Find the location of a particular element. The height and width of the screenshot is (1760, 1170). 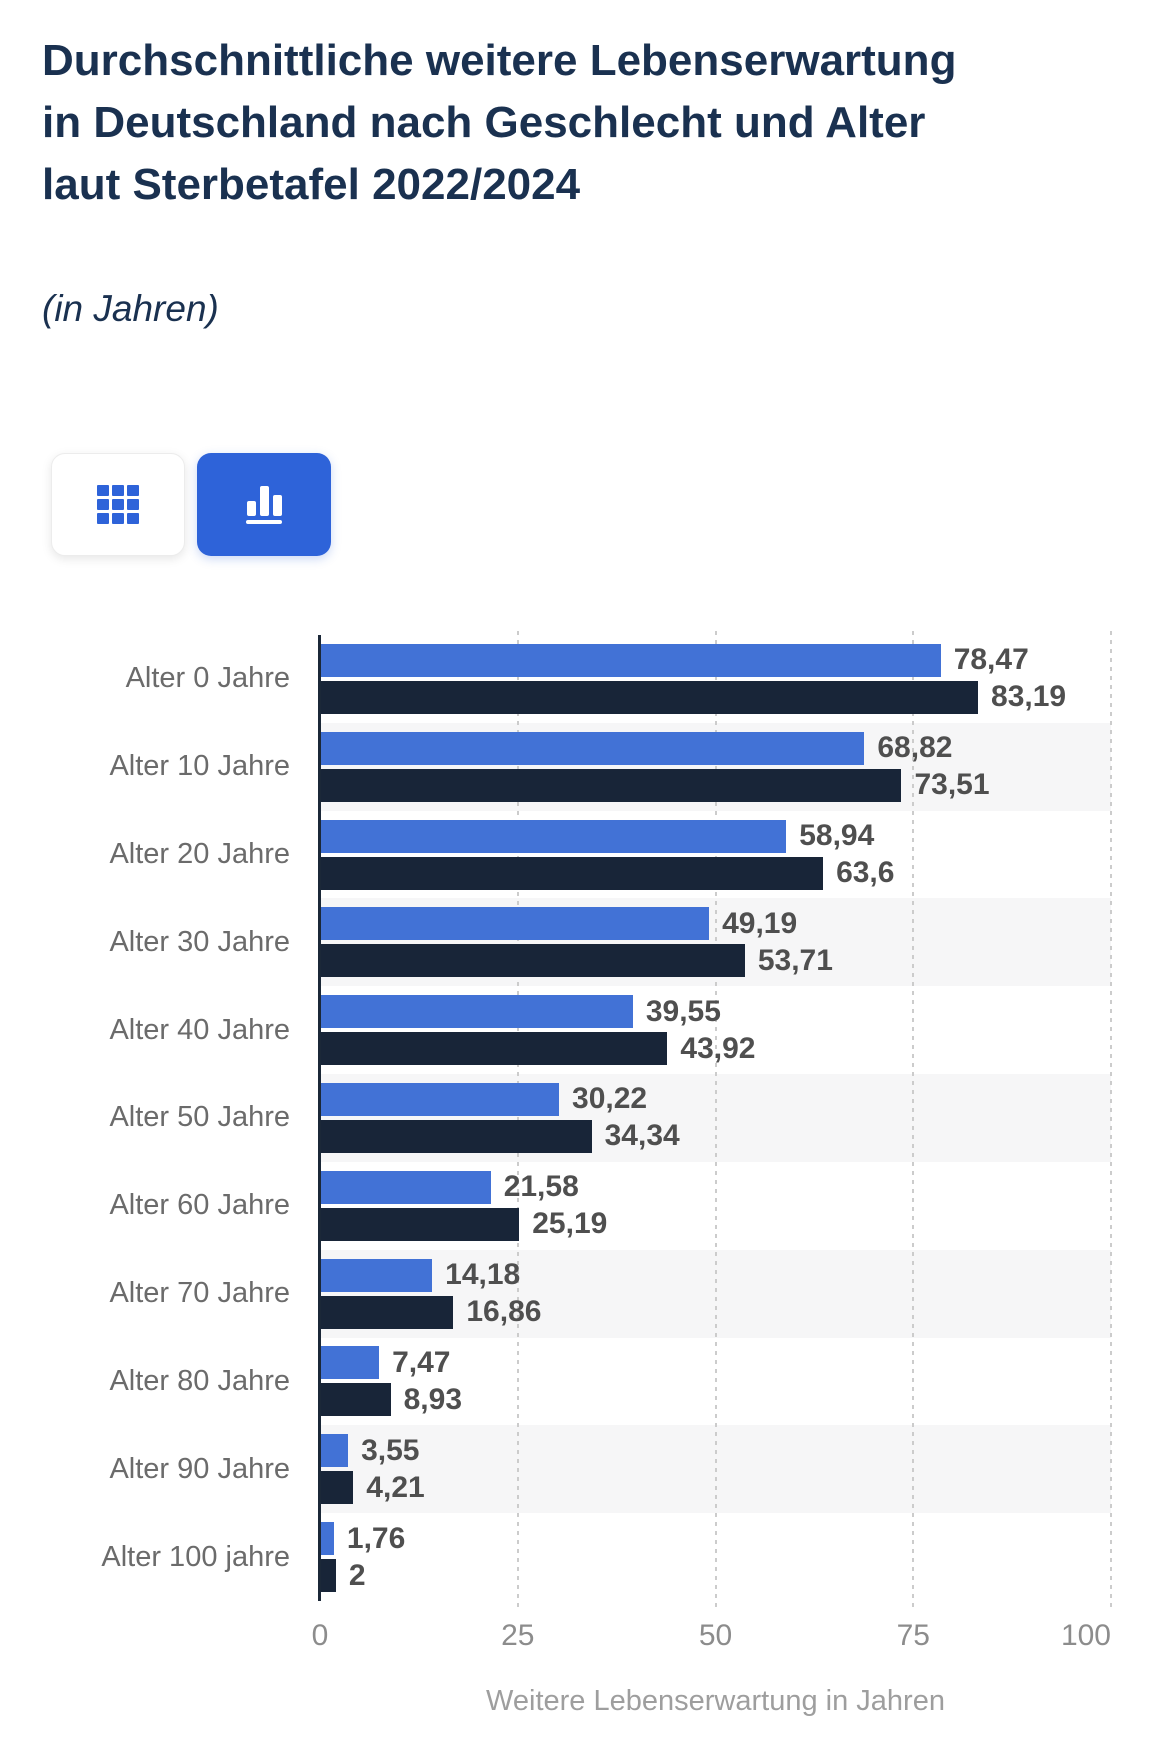

bar-track: 8,93 is located at coordinates (715, 1399).